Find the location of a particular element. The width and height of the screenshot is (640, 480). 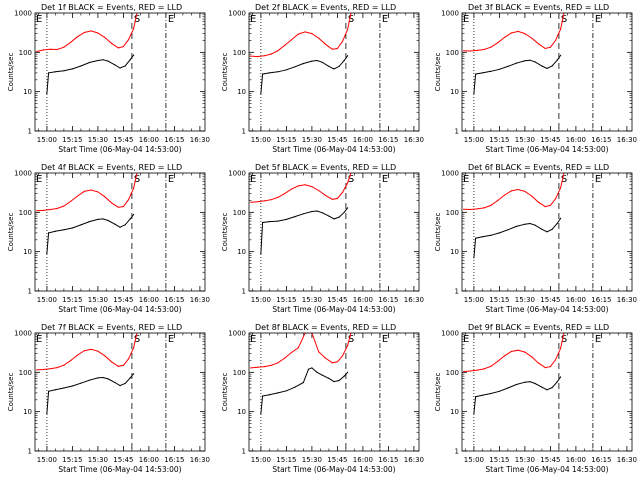

plot-area is located at coordinates (514, 216).